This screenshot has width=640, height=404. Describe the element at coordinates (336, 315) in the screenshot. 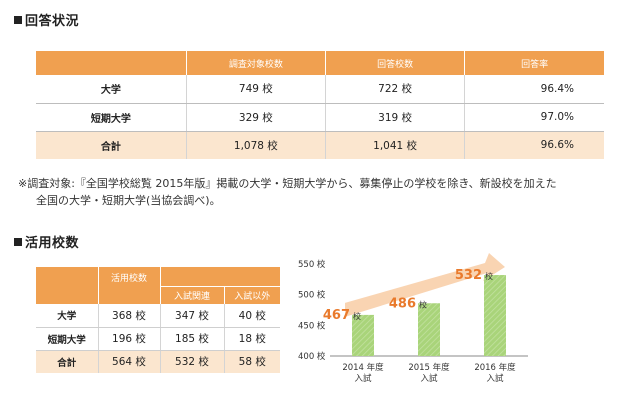

I see `bar-value-label: 467` at that location.